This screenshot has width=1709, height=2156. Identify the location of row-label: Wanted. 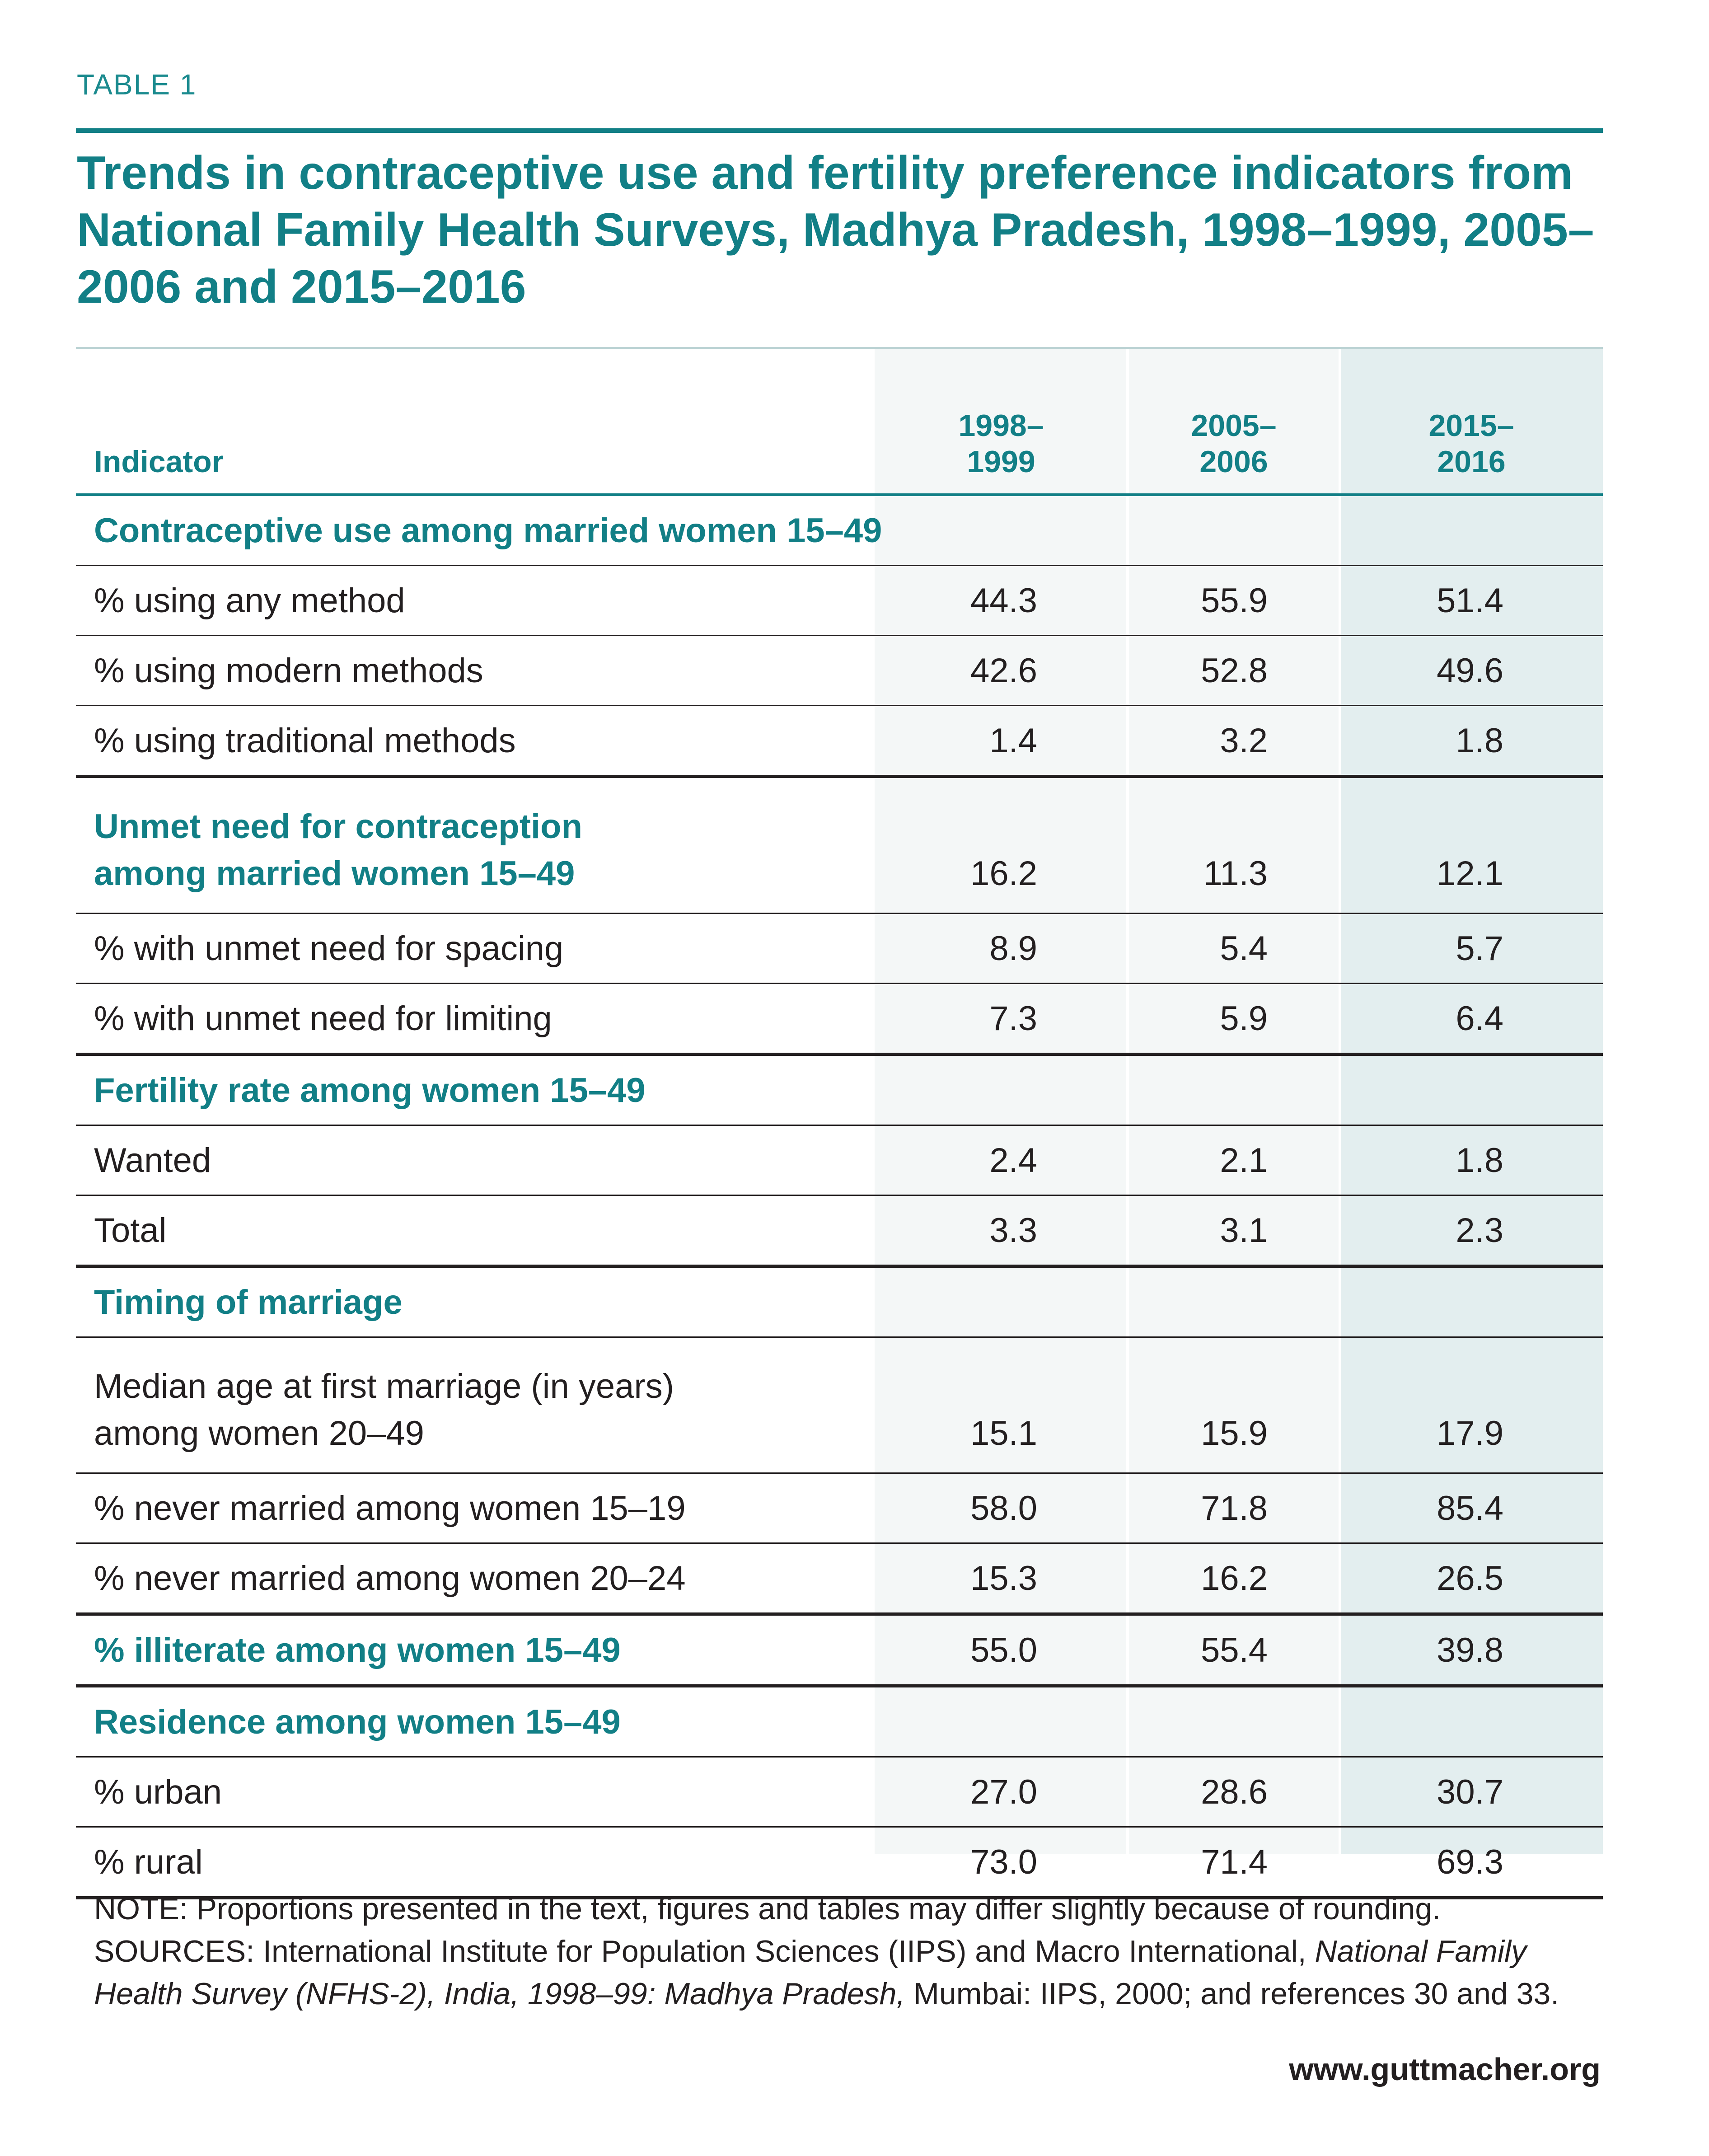
(476, 1160).